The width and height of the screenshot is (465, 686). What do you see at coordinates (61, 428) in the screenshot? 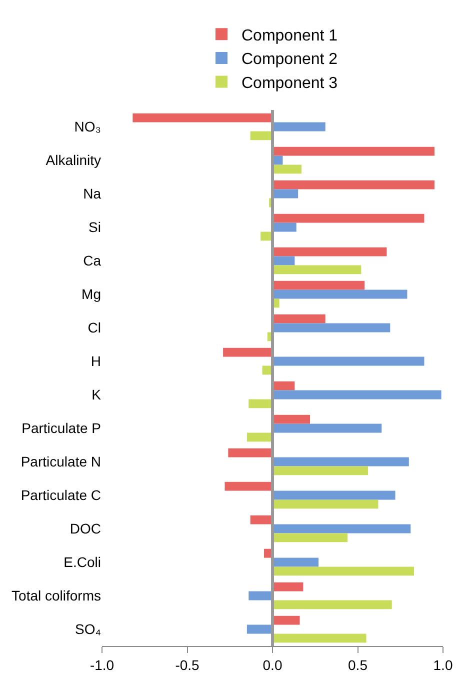
I see `y-tick-label: Particulate P` at bounding box center [61, 428].